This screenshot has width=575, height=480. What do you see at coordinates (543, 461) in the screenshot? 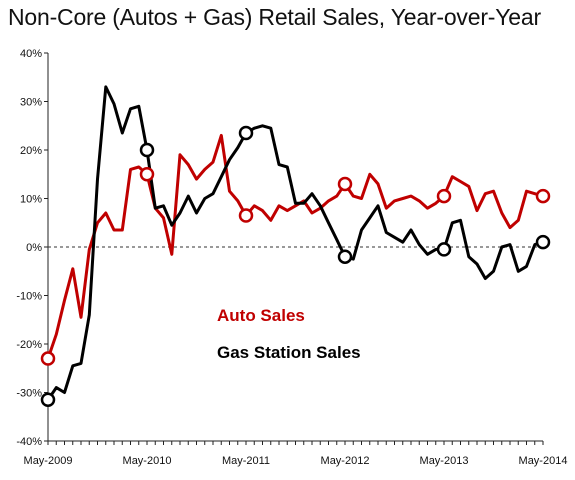
I see `x-tick-label: May-2014` at bounding box center [543, 461].